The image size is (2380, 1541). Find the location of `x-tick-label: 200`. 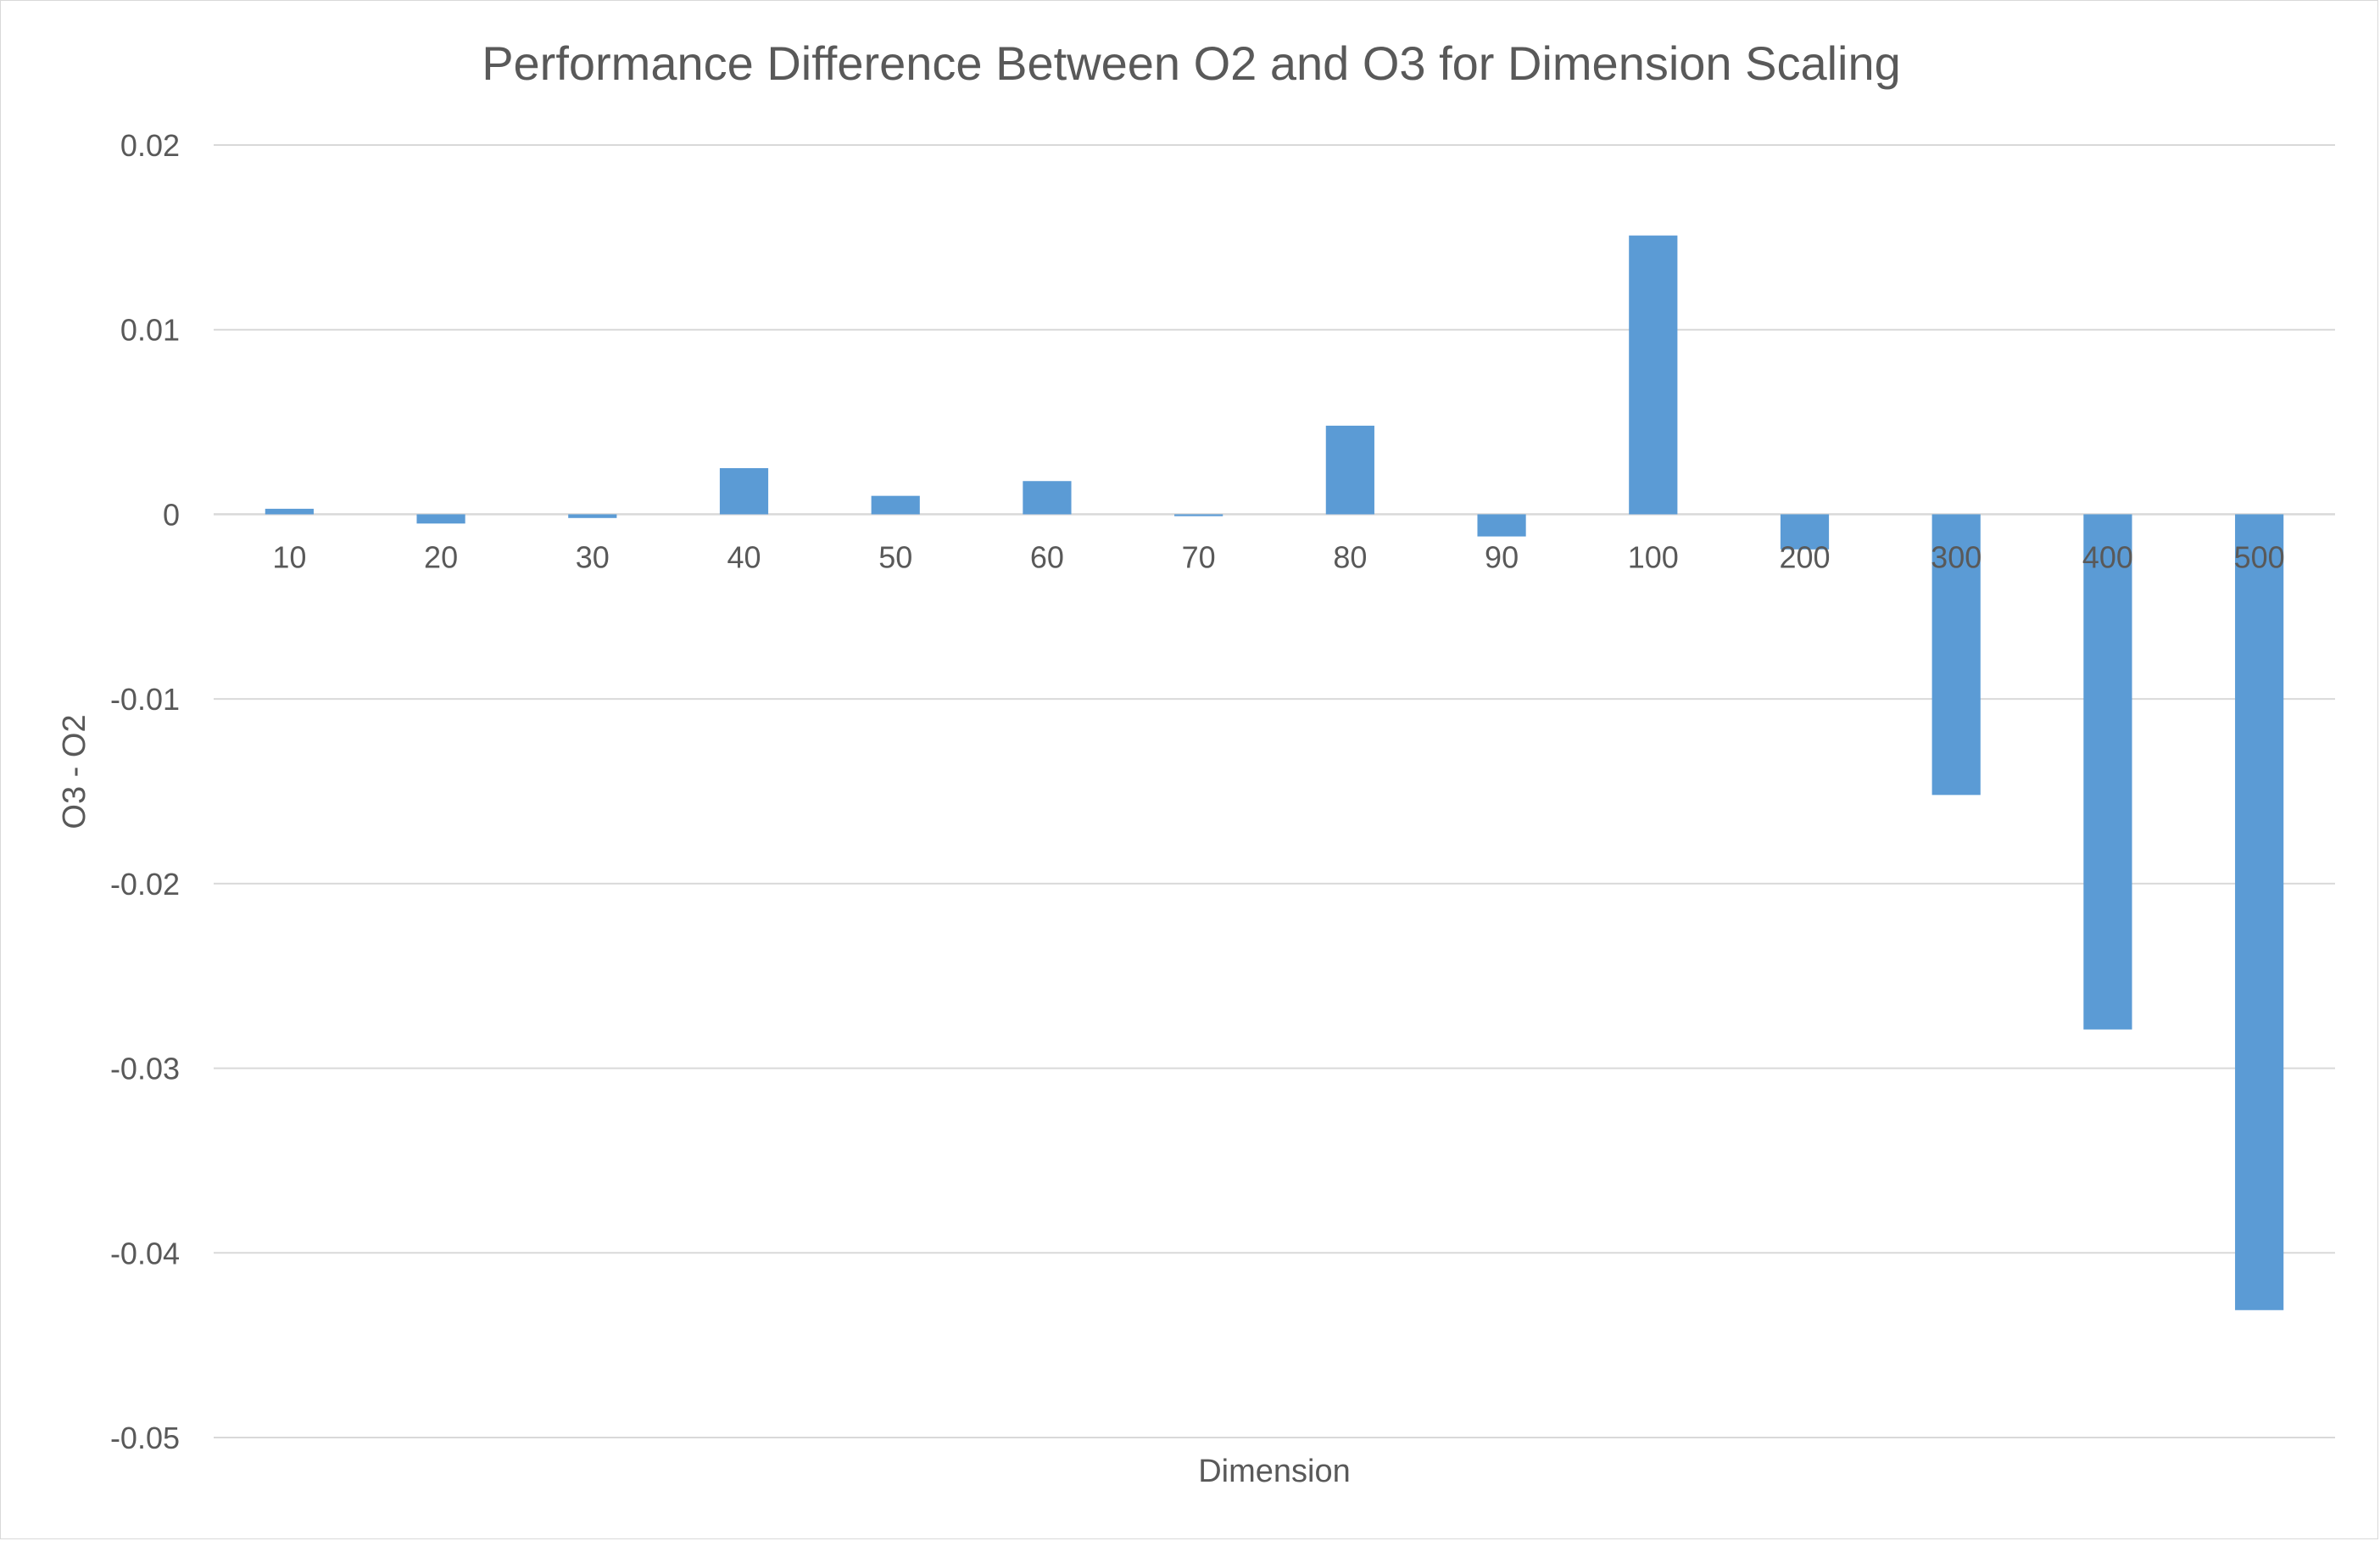

x-tick-label: 200 is located at coordinates (1804, 556).